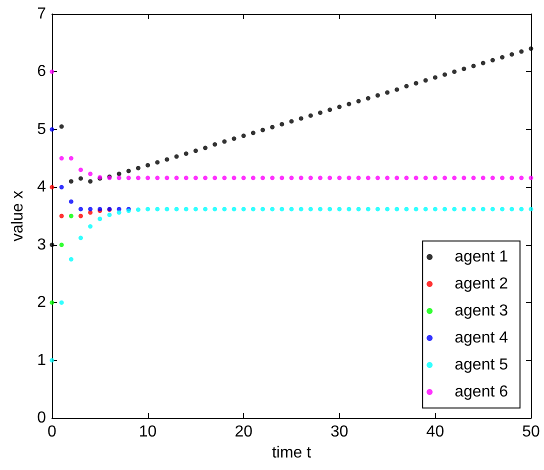 The image size is (544, 470). What do you see at coordinates (41, 418) in the screenshot?
I see `y-tick-label: 0` at bounding box center [41, 418].